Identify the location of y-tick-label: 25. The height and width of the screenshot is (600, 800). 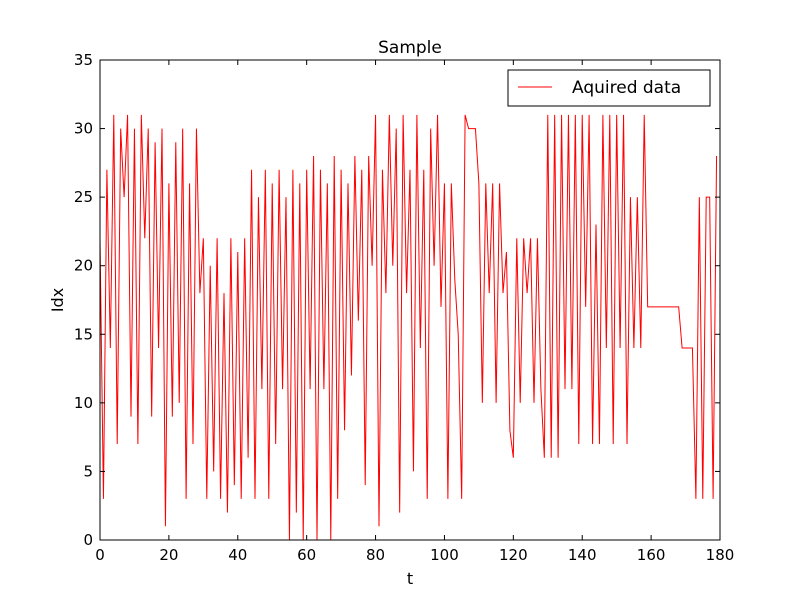
(83, 197).